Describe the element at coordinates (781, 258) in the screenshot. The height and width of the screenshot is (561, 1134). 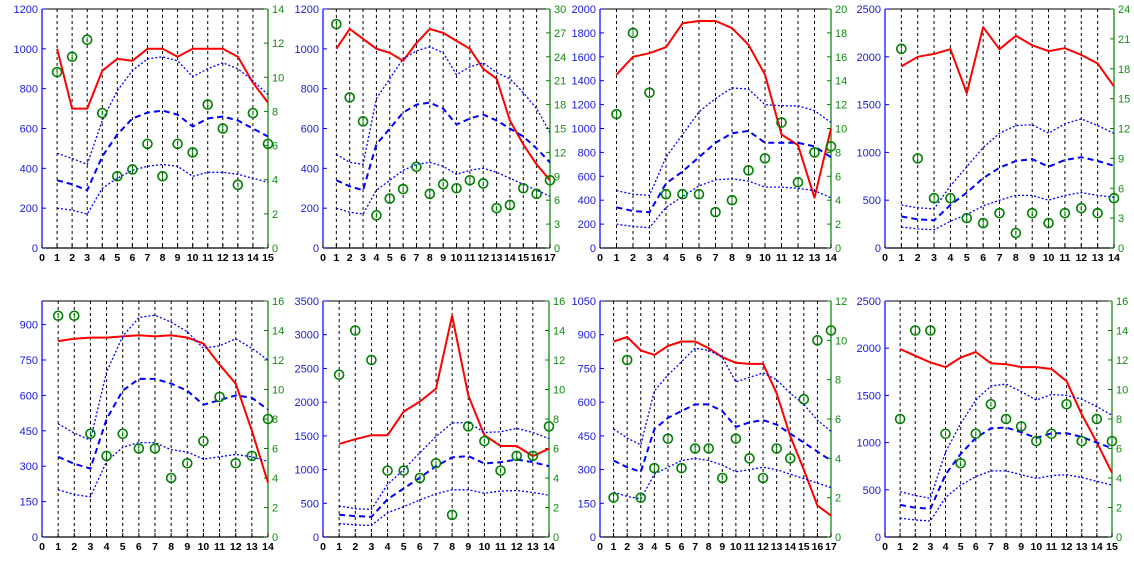
I see `x-tick-label: 11` at that location.